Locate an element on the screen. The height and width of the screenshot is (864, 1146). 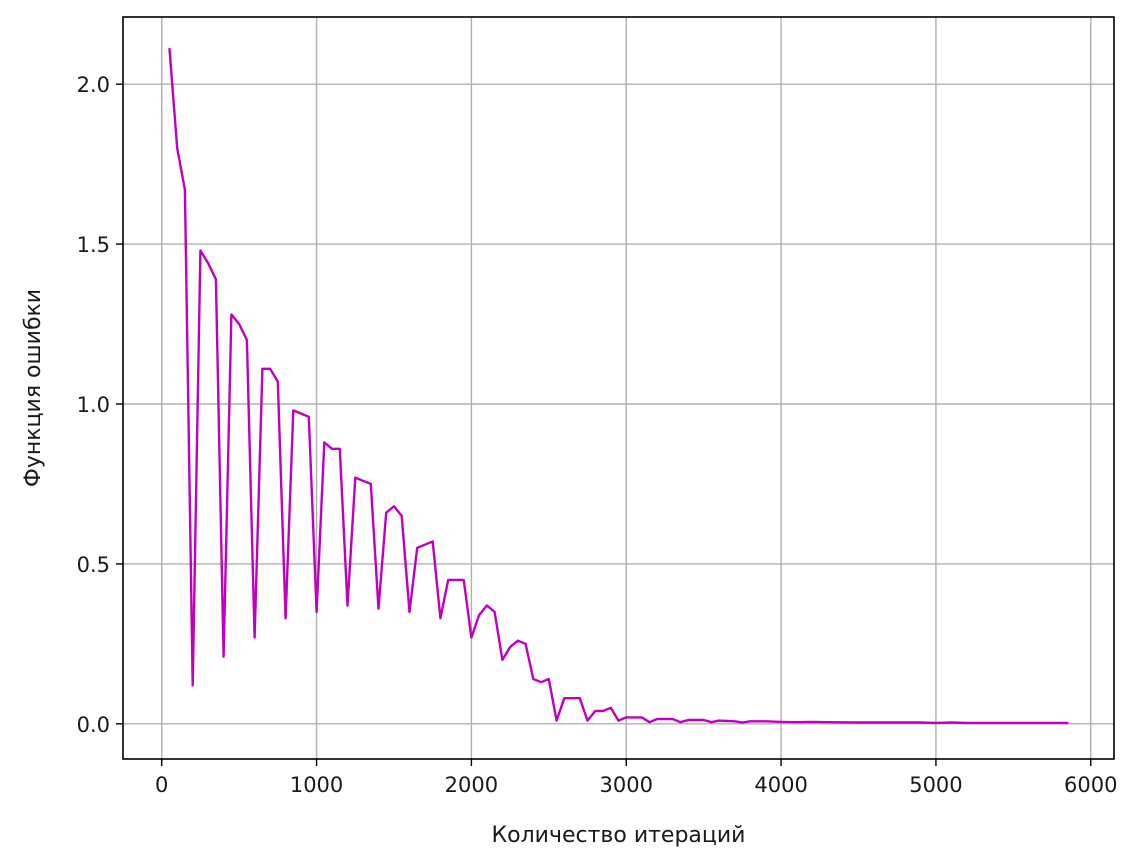
y-tick-label: 1.0 is located at coordinates (93, 405).